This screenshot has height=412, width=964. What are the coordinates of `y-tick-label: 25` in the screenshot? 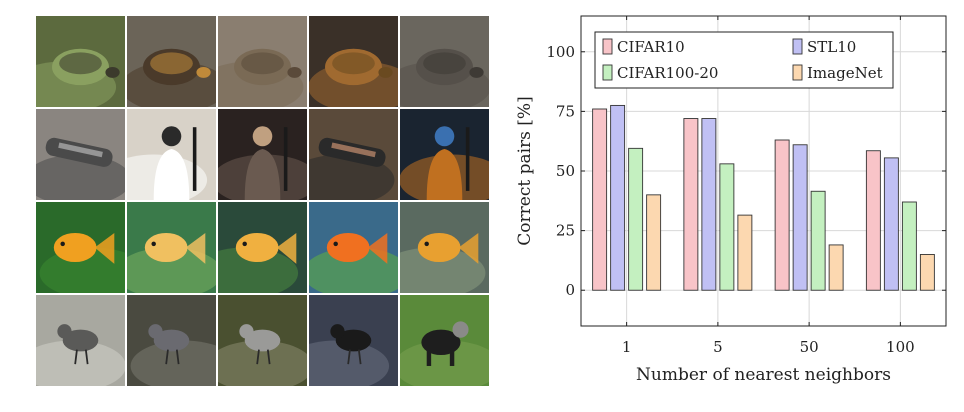 It's located at (565, 231).